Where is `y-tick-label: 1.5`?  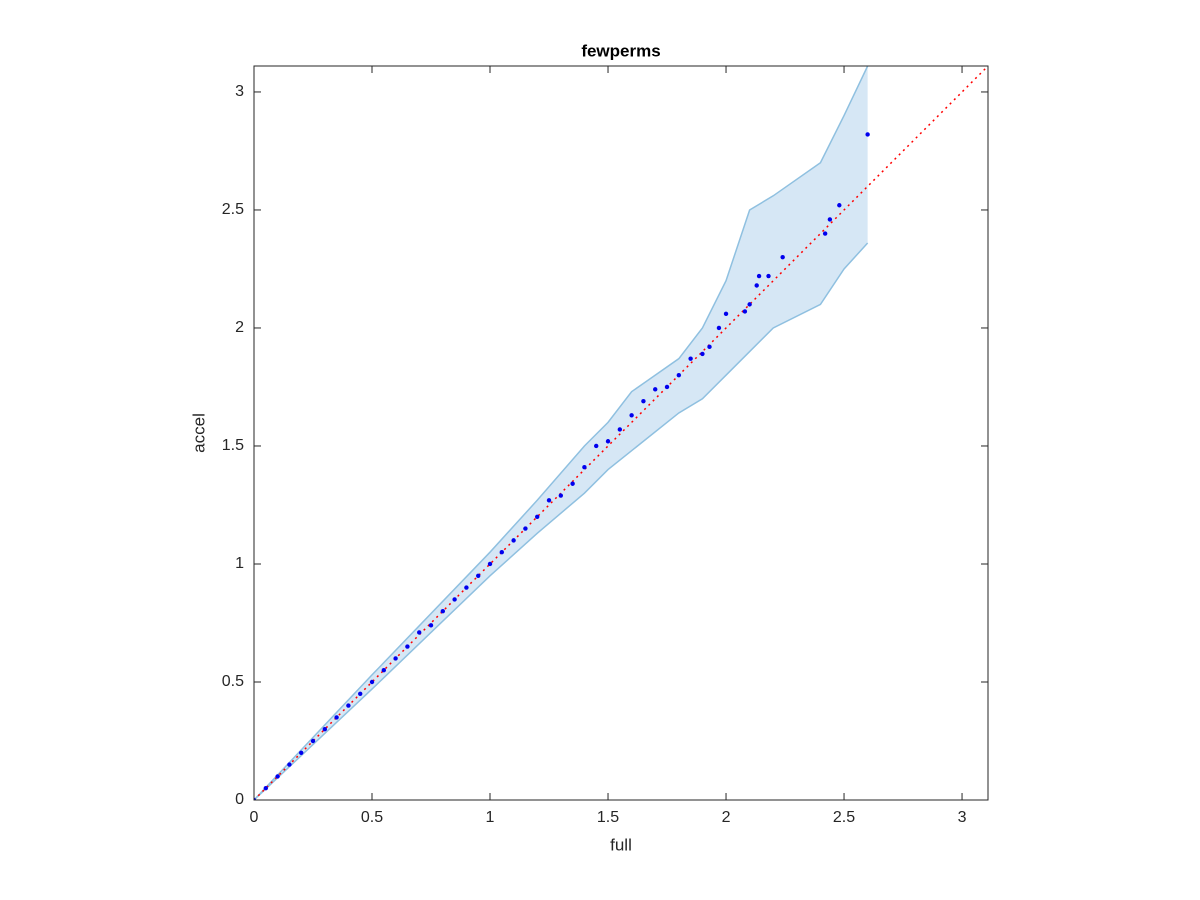 y-tick-label: 1.5 is located at coordinates (233, 445).